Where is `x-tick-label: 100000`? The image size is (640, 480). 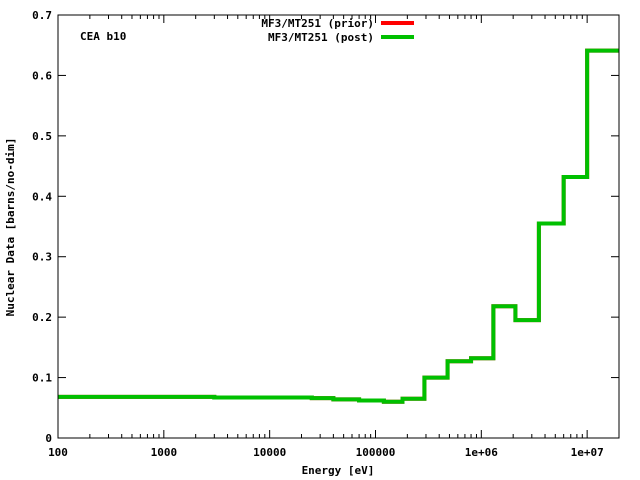 x-tick-label: 100000 is located at coordinates (376, 452).